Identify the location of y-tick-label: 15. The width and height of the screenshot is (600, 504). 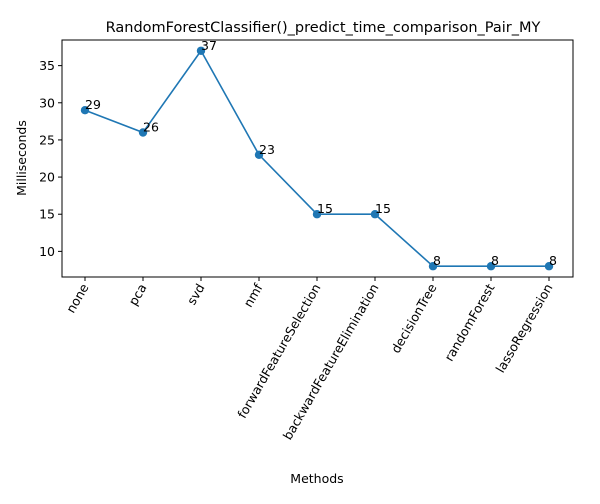
(47, 214).